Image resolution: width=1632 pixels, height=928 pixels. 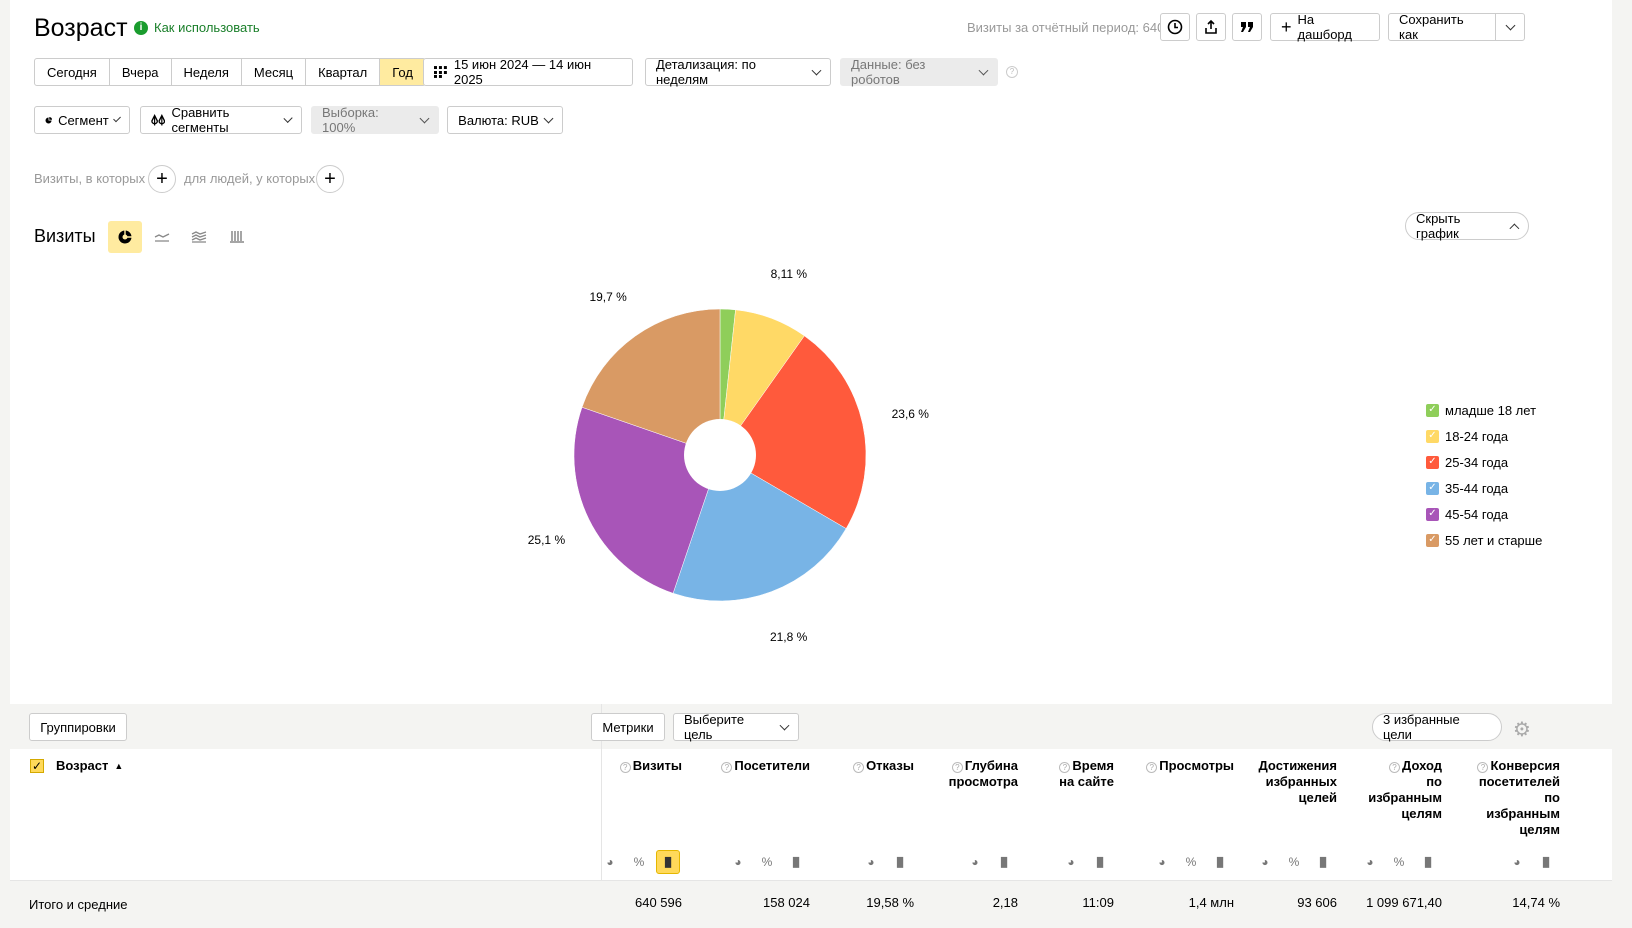 I want to click on history-button, so click(x=1175, y=27).